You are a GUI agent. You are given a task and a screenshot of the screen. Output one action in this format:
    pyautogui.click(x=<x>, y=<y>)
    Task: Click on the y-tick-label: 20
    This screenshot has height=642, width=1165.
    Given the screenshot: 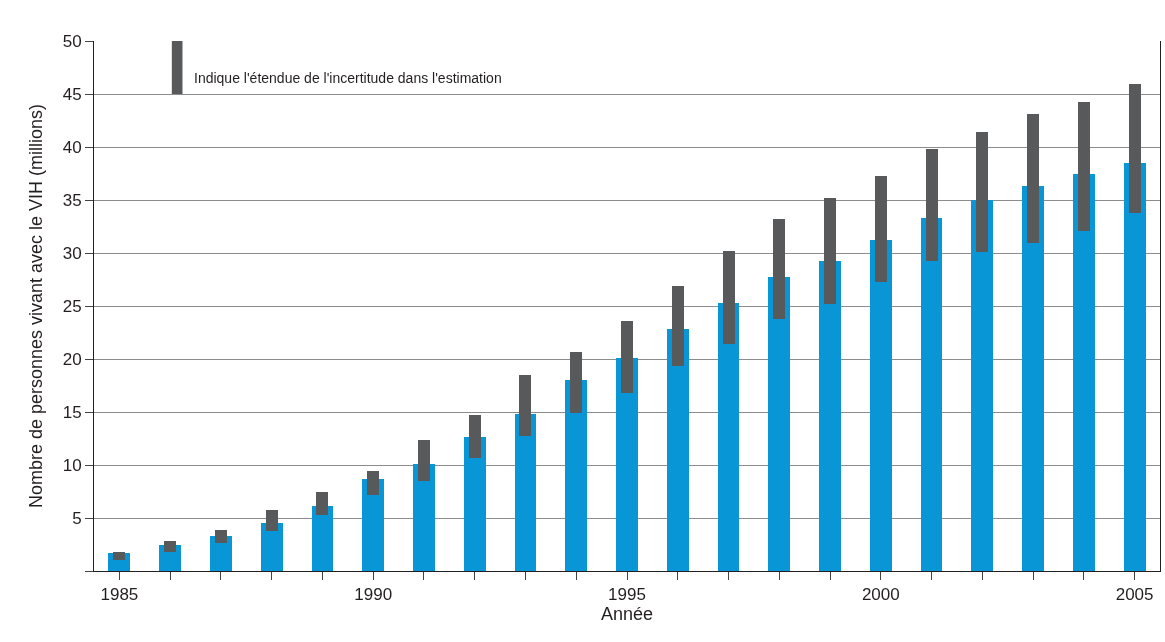 What is the action you would take?
    pyautogui.click(x=72, y=359)
    